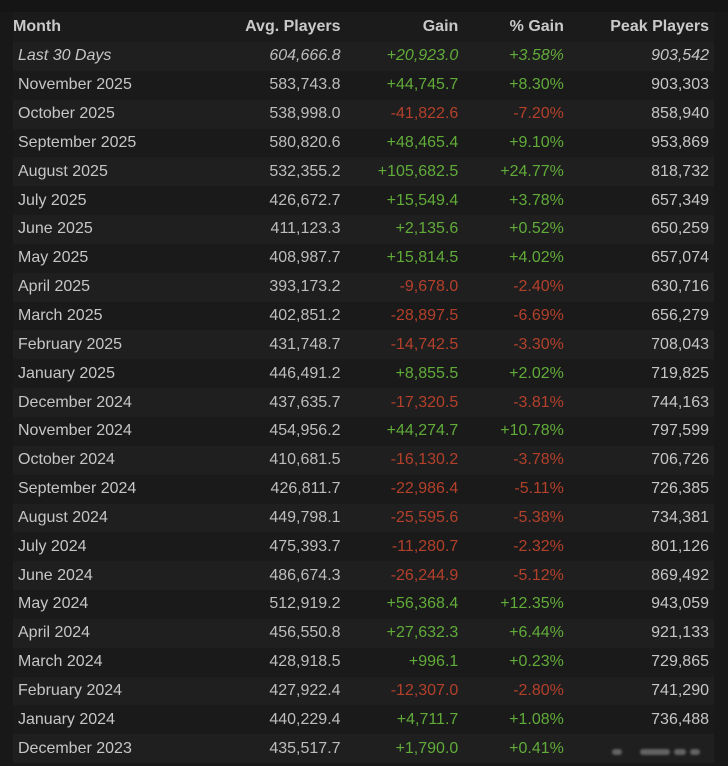 Image resolution: width=728 pixels, height=766 pixels. Describe the element at coordinates (399, 489) in the screenshot. I see `gain-cell: -22,986.4` at that location.